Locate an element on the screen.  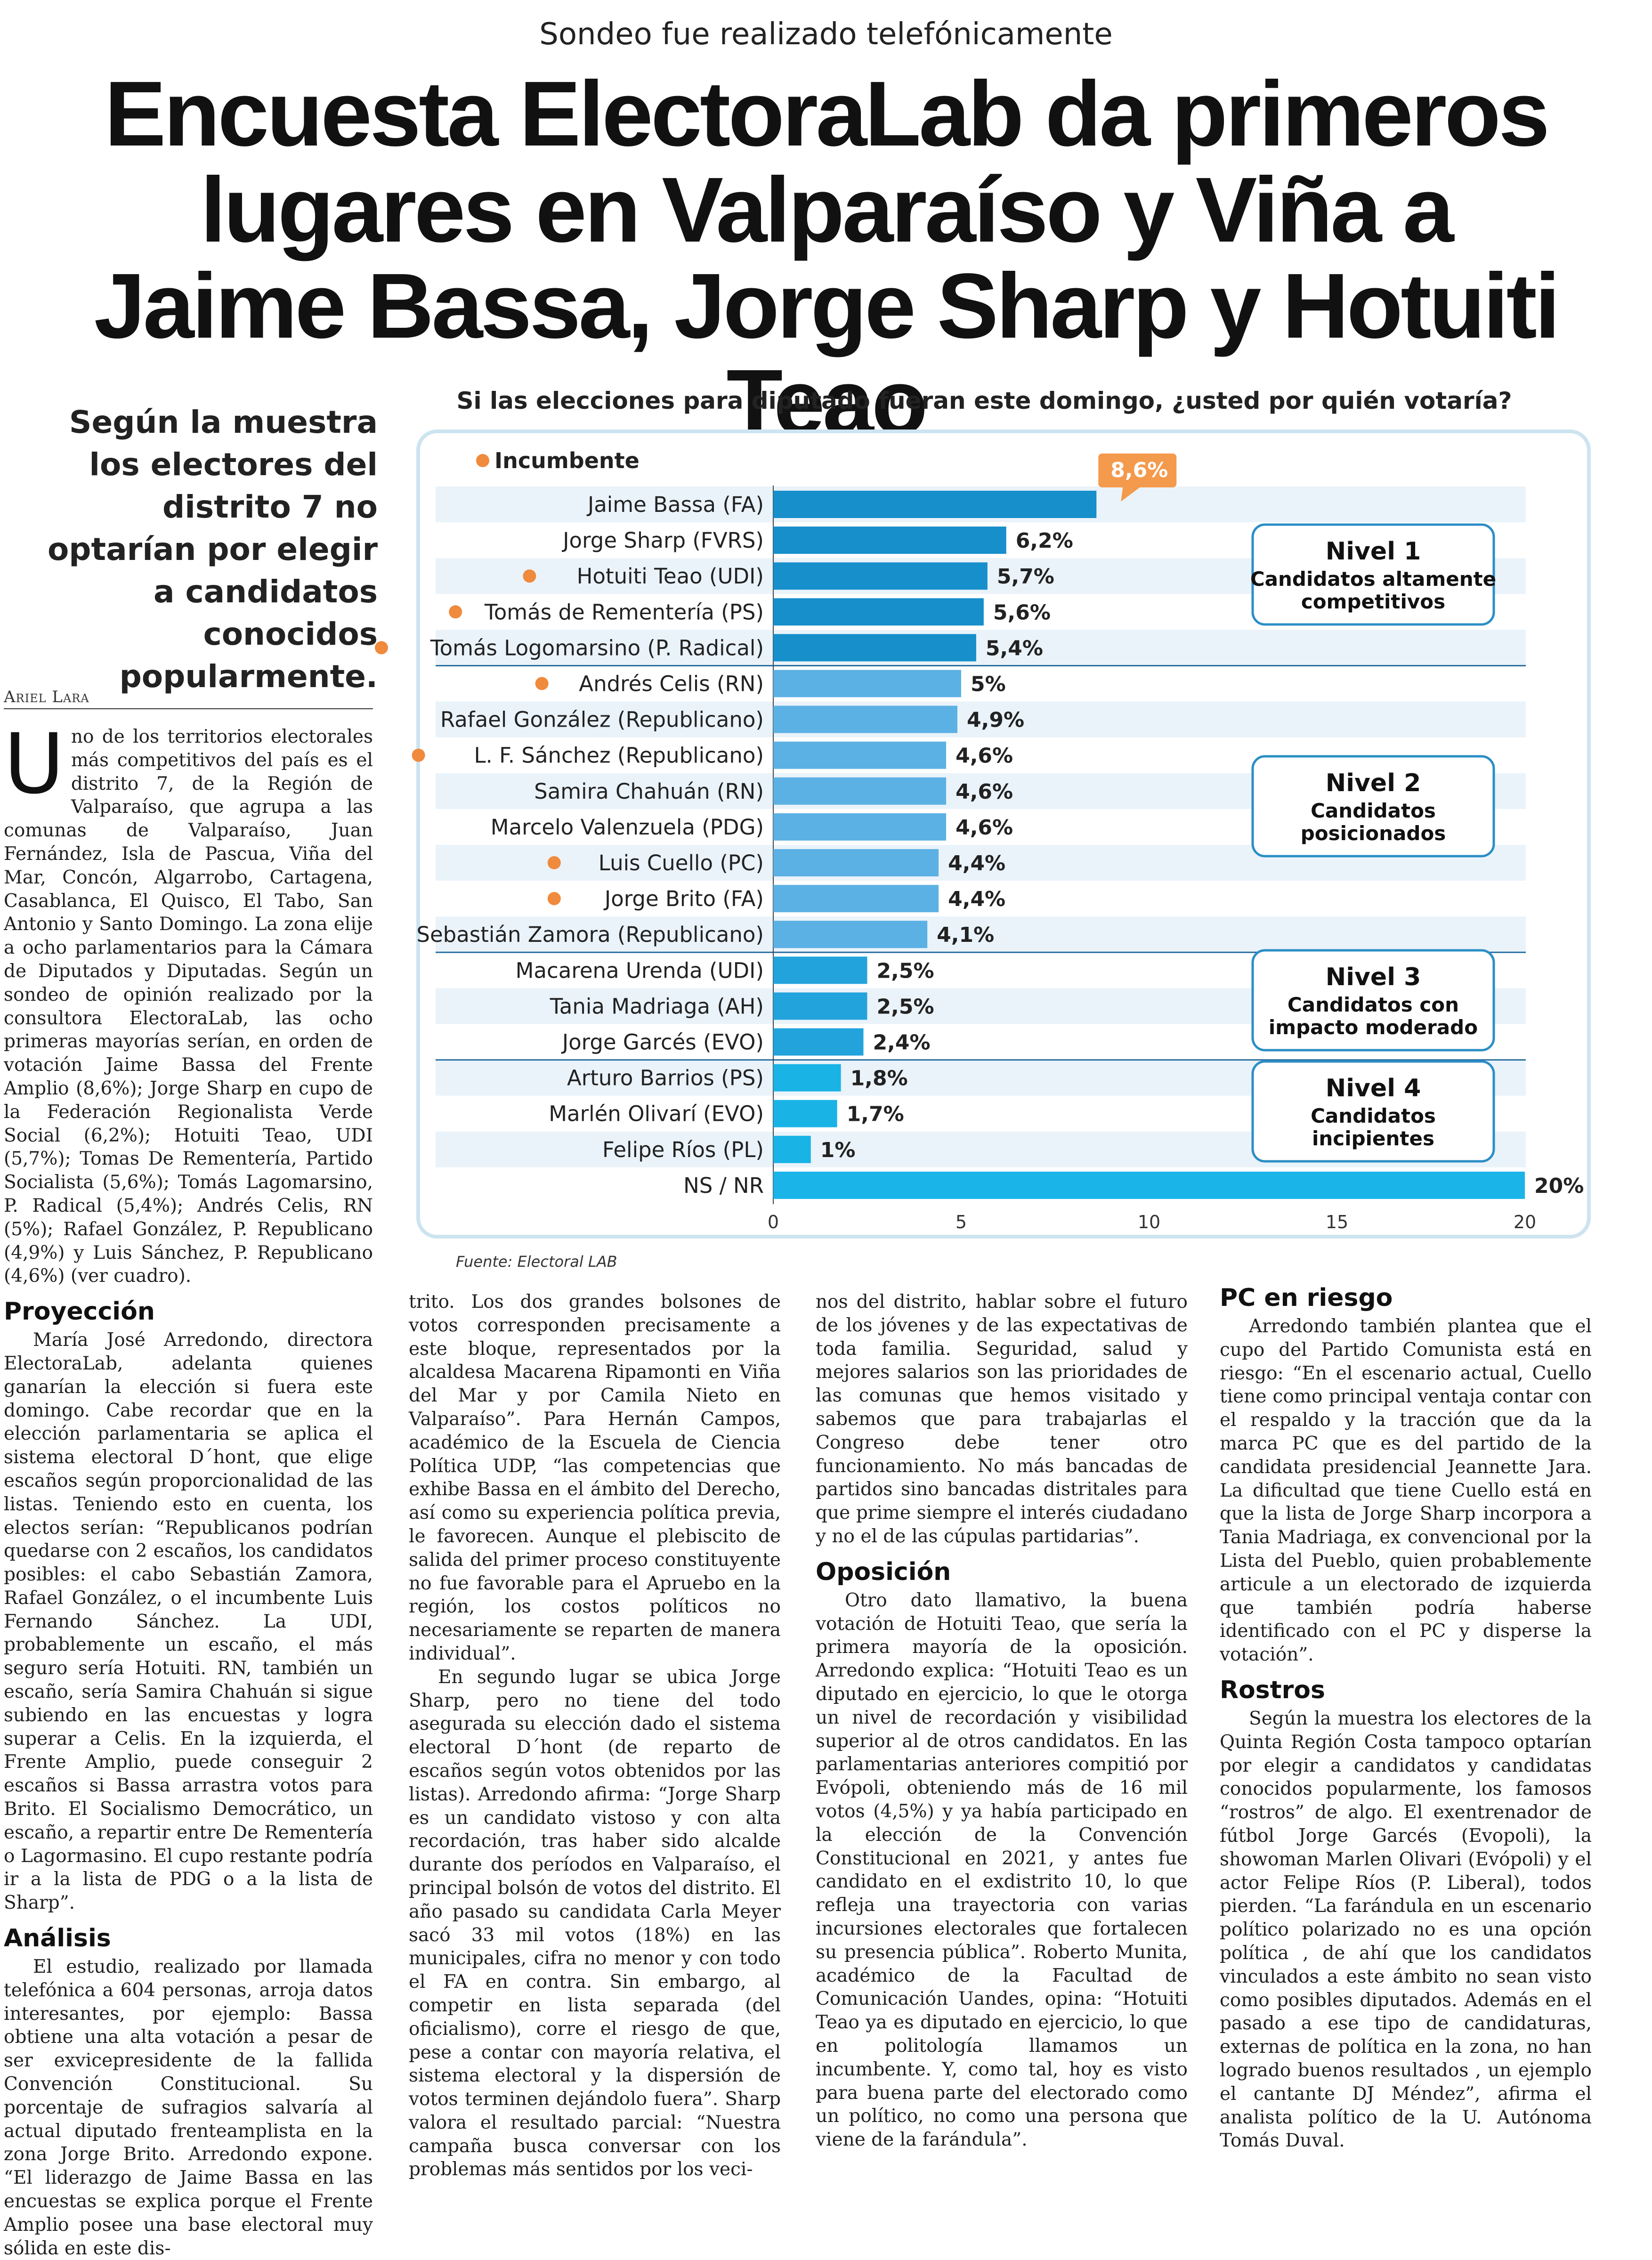
subhead-proyeccion: Proyección is located at coordinates (79, 1311).